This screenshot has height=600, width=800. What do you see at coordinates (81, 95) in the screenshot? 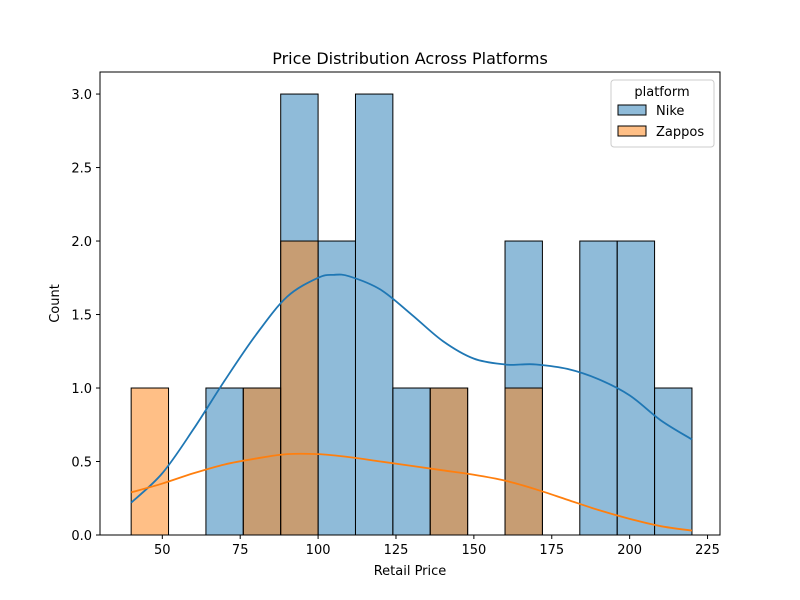
I see `y-tick-label: 3.0` at bounding box center [81, 95].